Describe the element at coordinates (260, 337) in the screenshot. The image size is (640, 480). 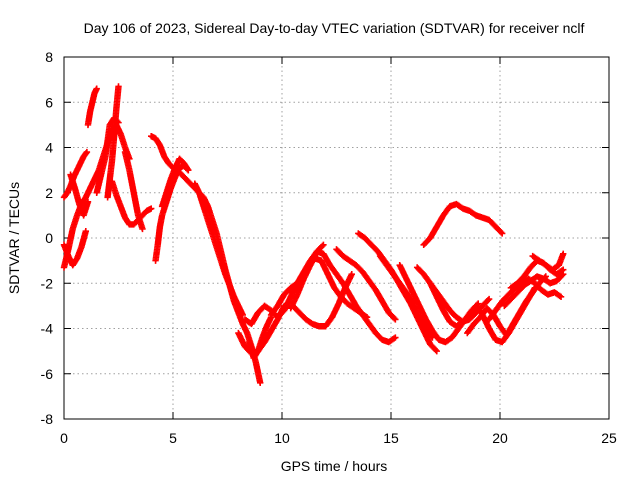
I see `series-seg-p` at that location.